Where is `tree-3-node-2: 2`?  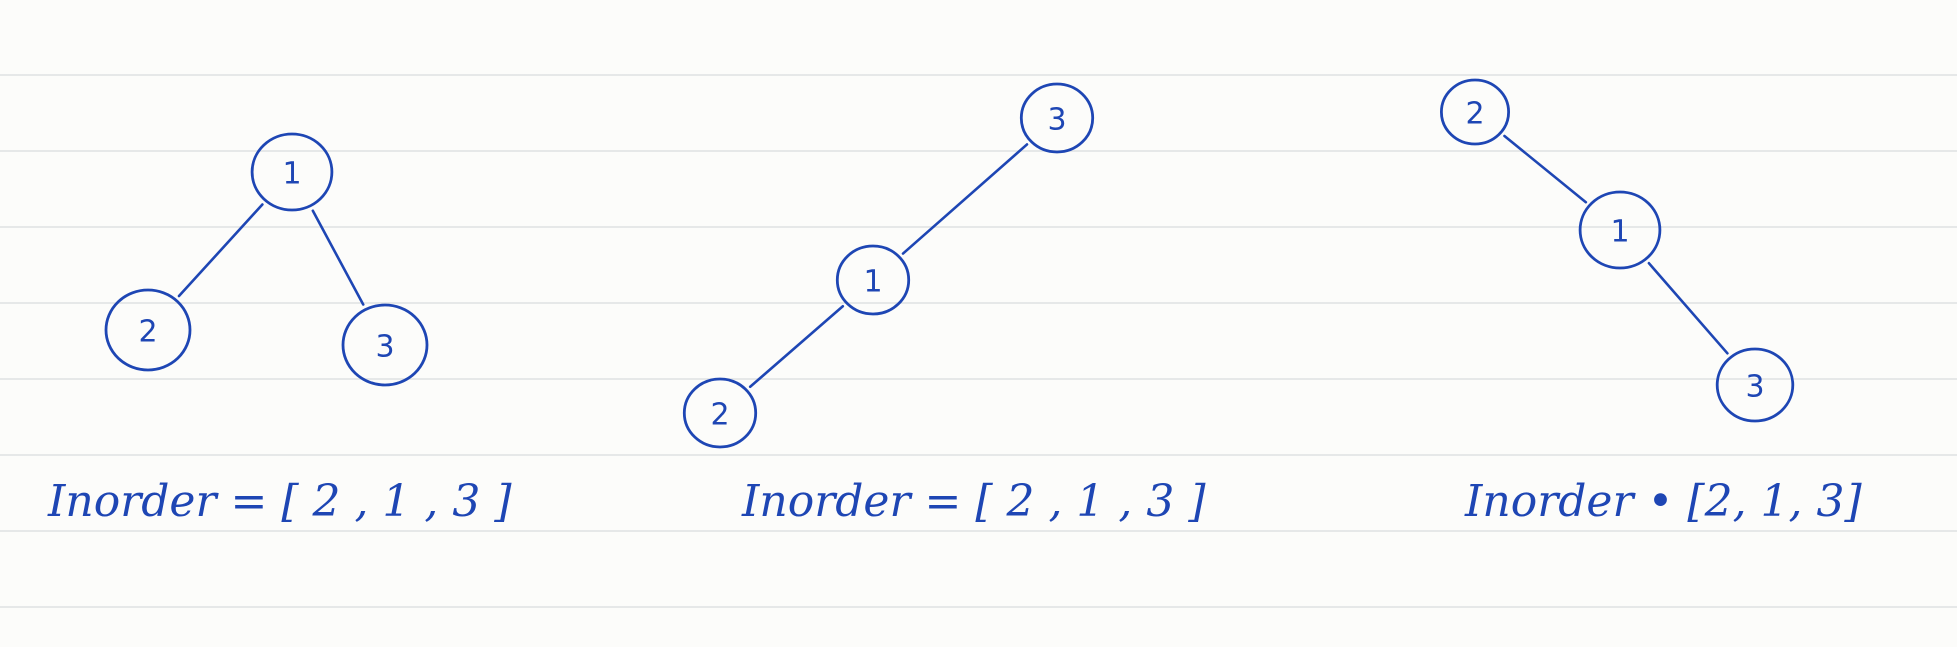
tree-3-node-2: 2 is located at coordinates (1475, 112).